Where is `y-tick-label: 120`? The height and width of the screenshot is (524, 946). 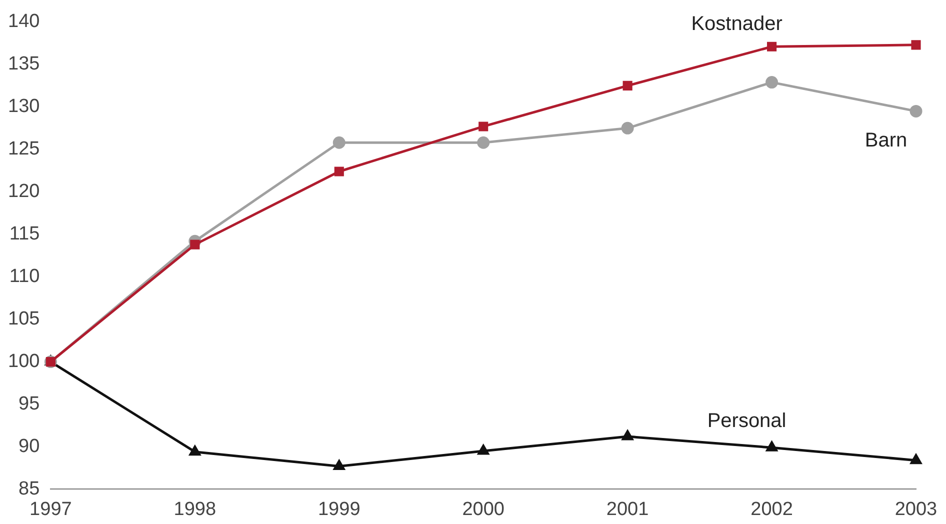 y-tick-label: 120 is located at coordinates (24, 191).